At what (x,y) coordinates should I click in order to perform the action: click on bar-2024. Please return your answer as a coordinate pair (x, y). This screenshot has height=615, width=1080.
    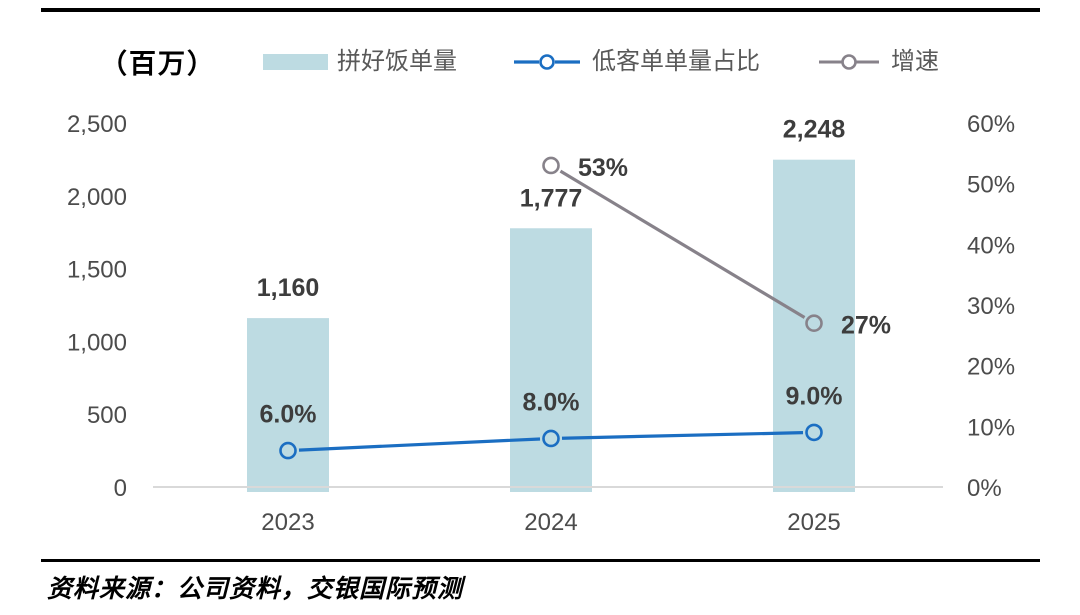
    Looking at the image, I should click on (551, 360).